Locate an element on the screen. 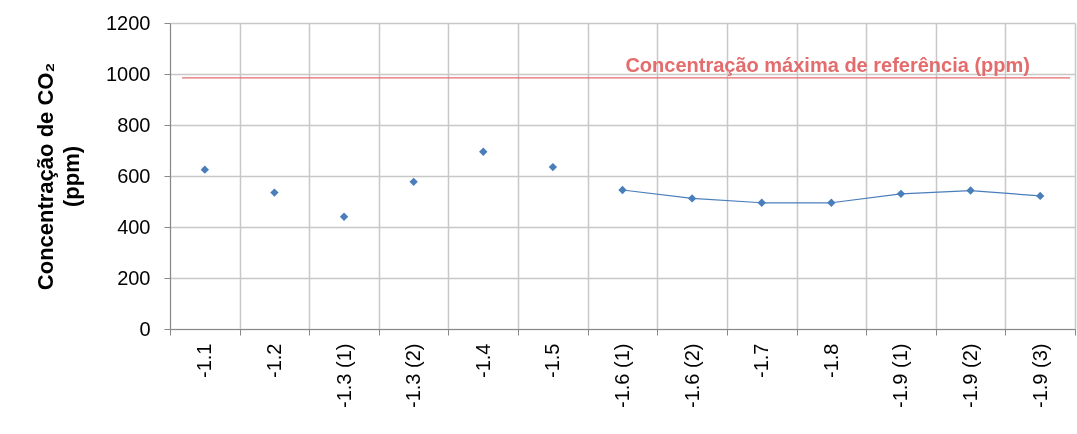 The height and width of the screenshot is (434, 1077). x-tick-label: -1.3 (1) is located at coordinates (343, 375).